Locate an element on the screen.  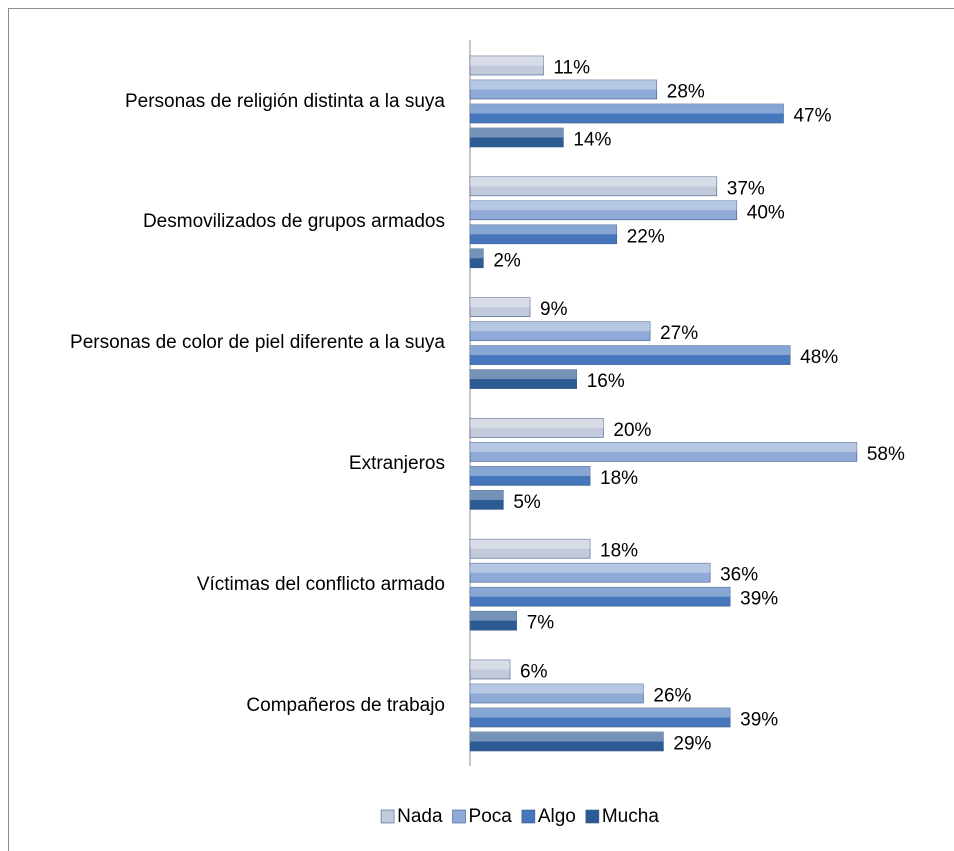
value-label: 2% is located at coordinates (507, 260).